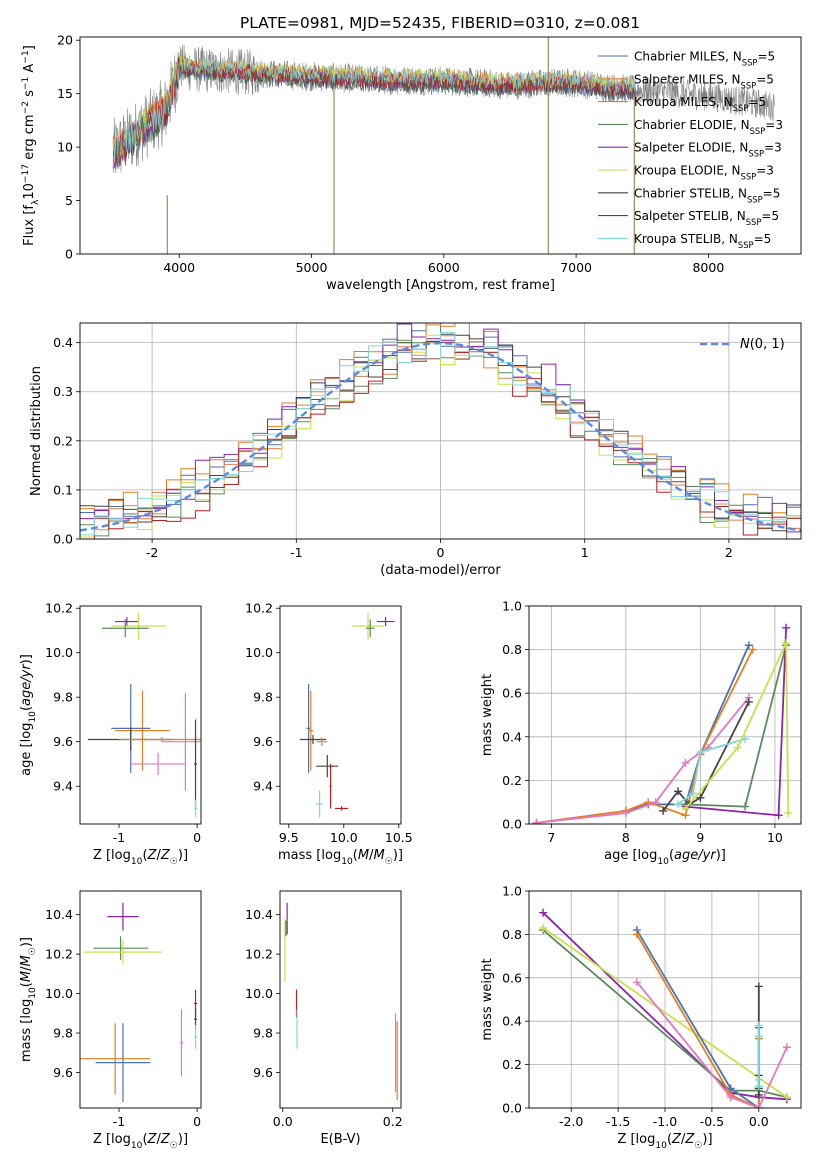 The width and height of the screenshot is (819, 1170). What do you see at coordinates (700, 837) in the screenshot?
I see `x-tick-label: 9` at bounding box center [700, 837].